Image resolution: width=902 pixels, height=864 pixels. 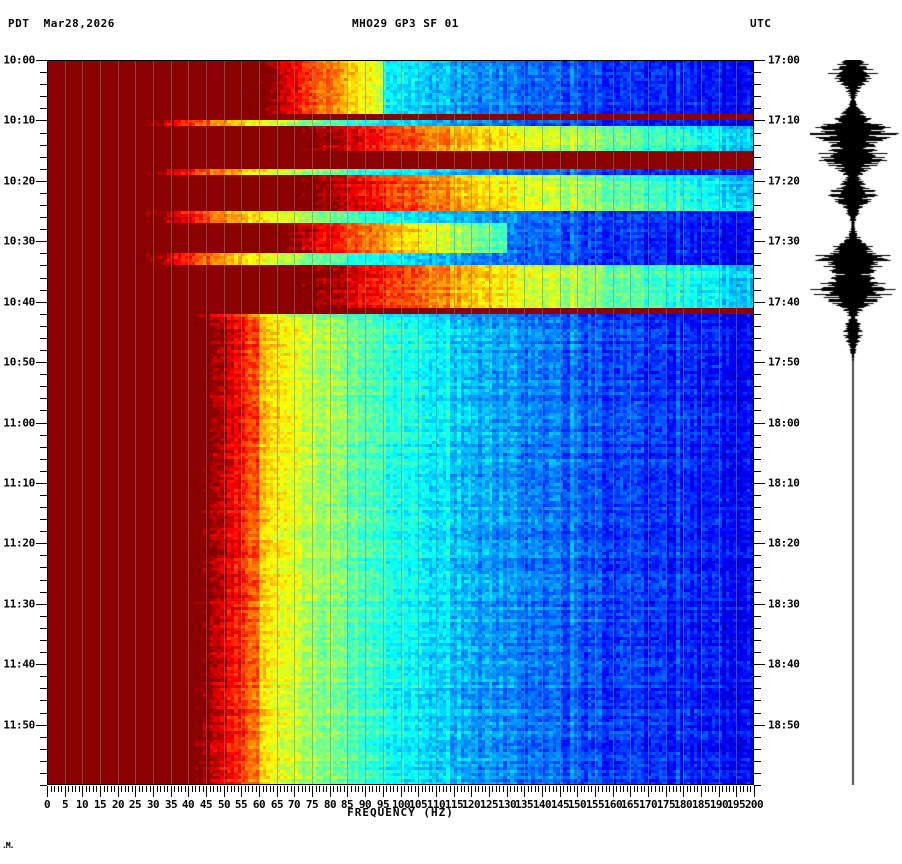 What do you see at coordinates (471, 804) in the screenshot?
I see `axis-tick-label: 120` at bounding box center [471, 804].